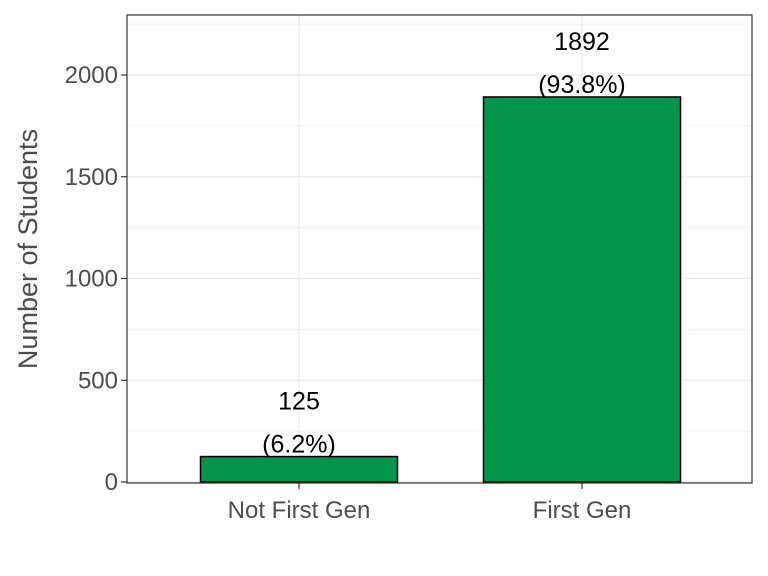 Image resolution: width=768 pixels, height=576 pixels. Describe the element at coordinates (98, 380) in the screenshot. I see `y-tick-label: 500` at that location.